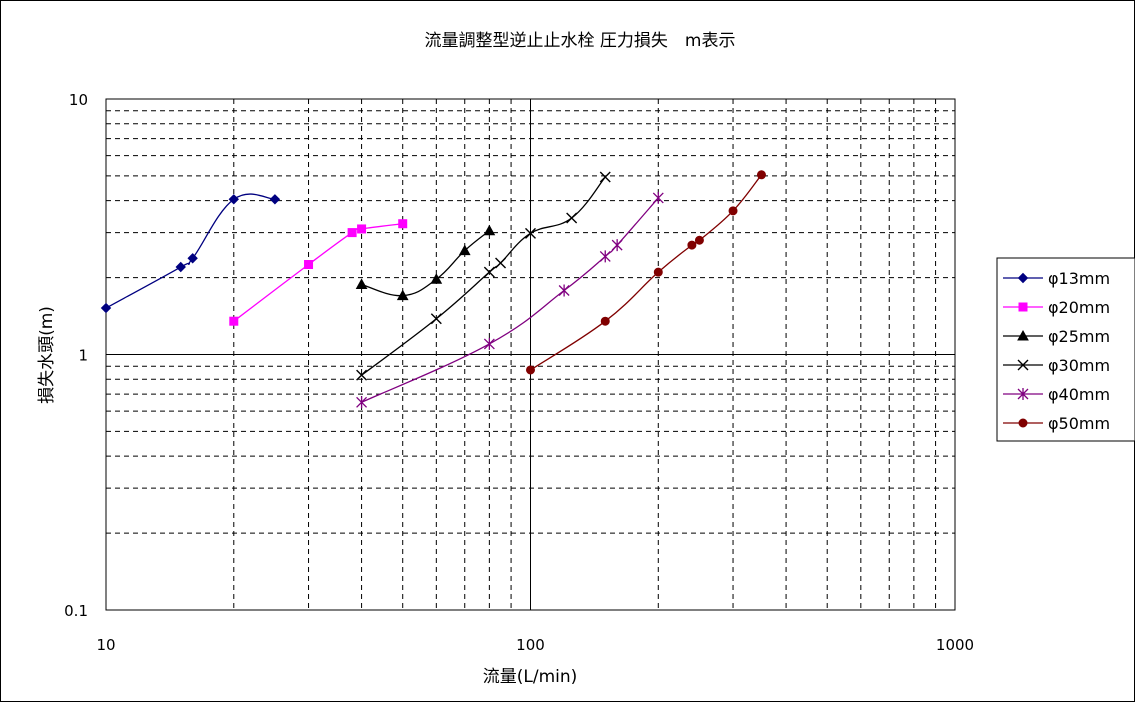 Image resolution: width=1135 pixels, height=702 pixels. Describe the element at coordinates (76, 355) in the screenshot. I see `y-tick-labels: 0.1 1 10` at that location.